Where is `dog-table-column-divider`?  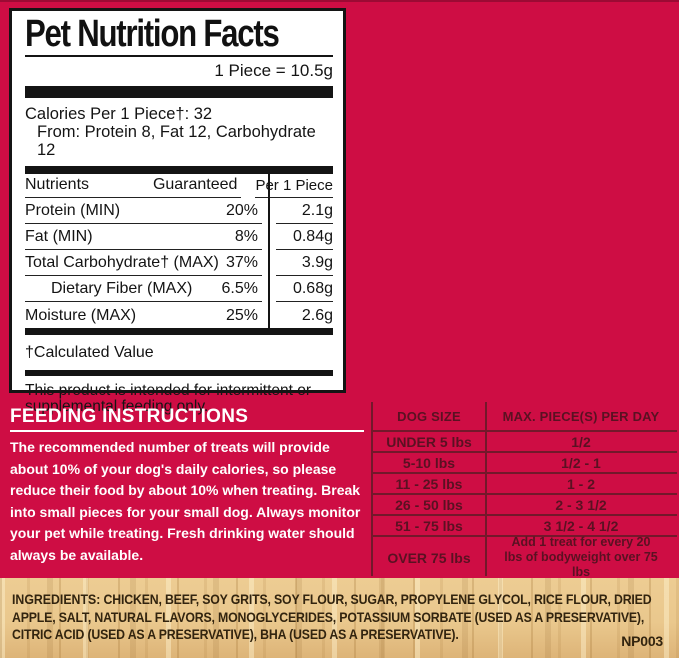
dog-table-column-divider is located at coordinates (486, 489).